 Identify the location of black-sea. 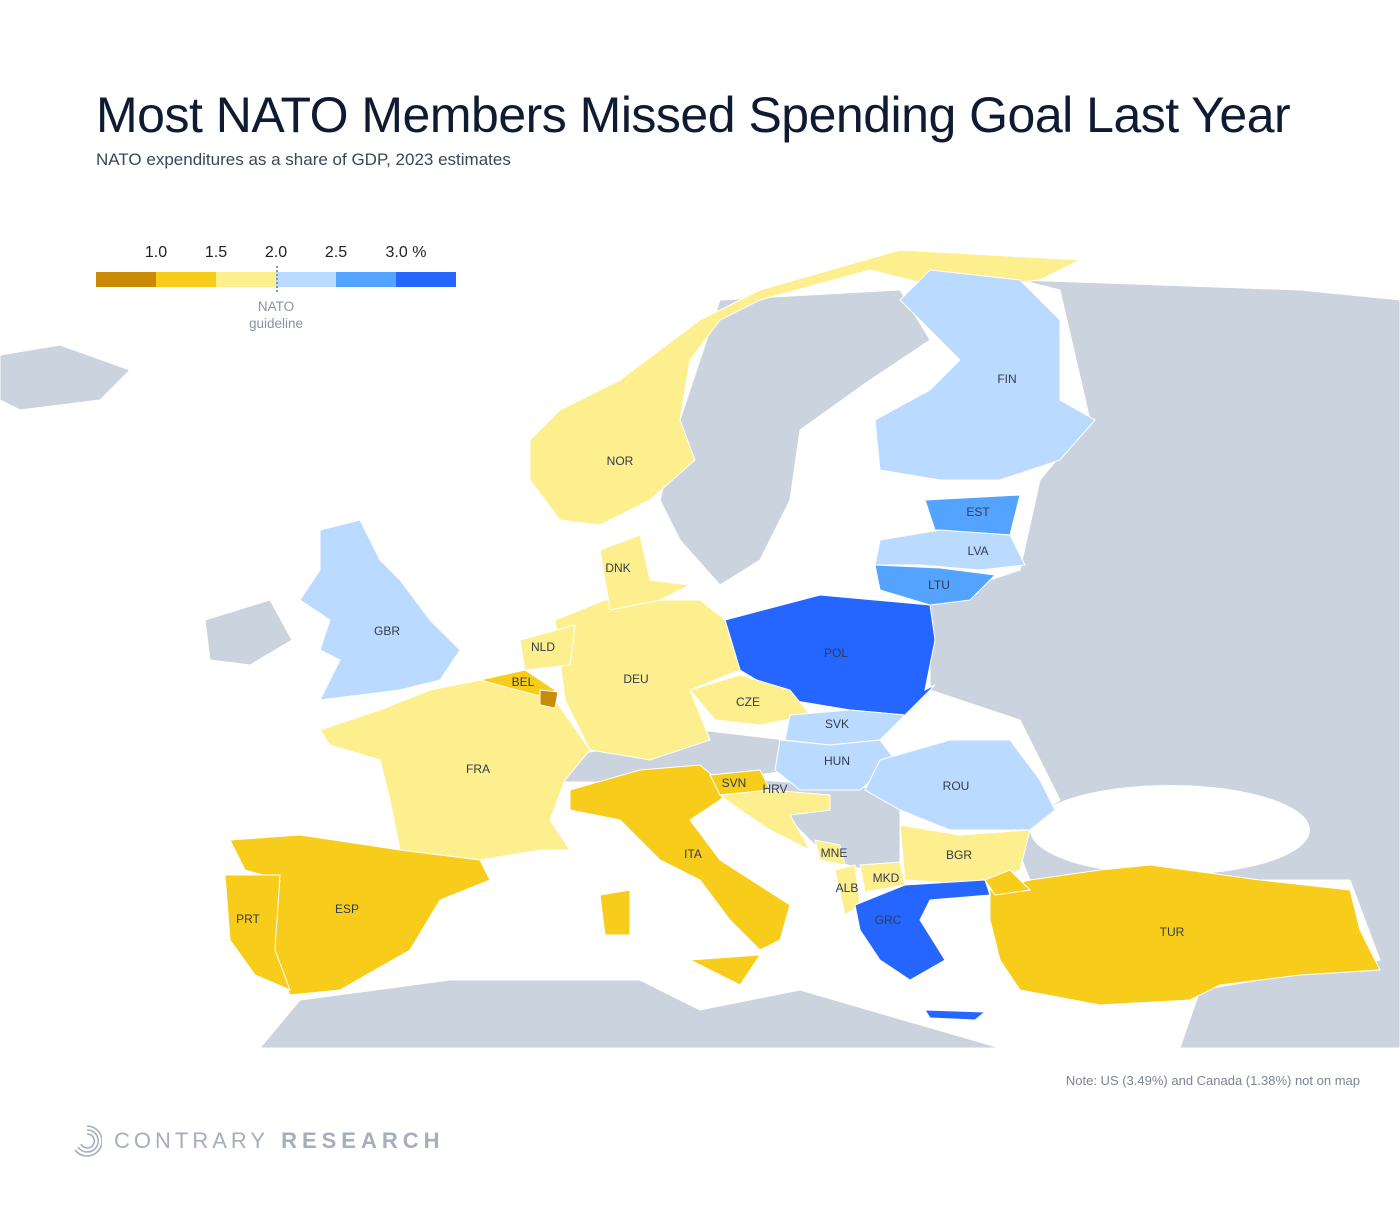
(1170, 830).